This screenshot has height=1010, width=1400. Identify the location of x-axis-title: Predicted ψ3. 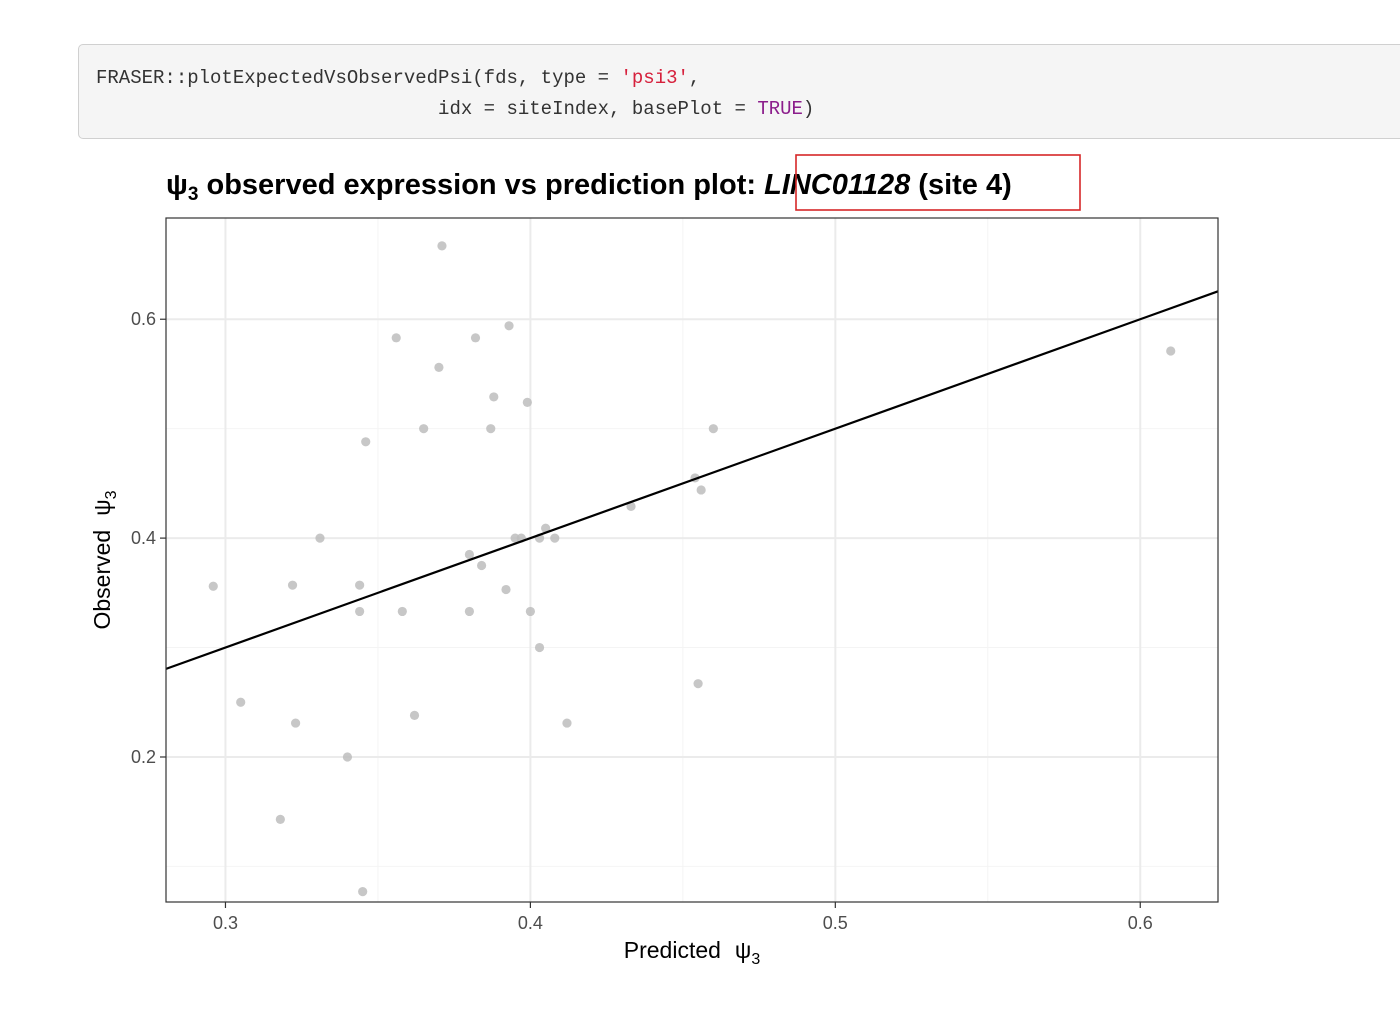
(692, 952).